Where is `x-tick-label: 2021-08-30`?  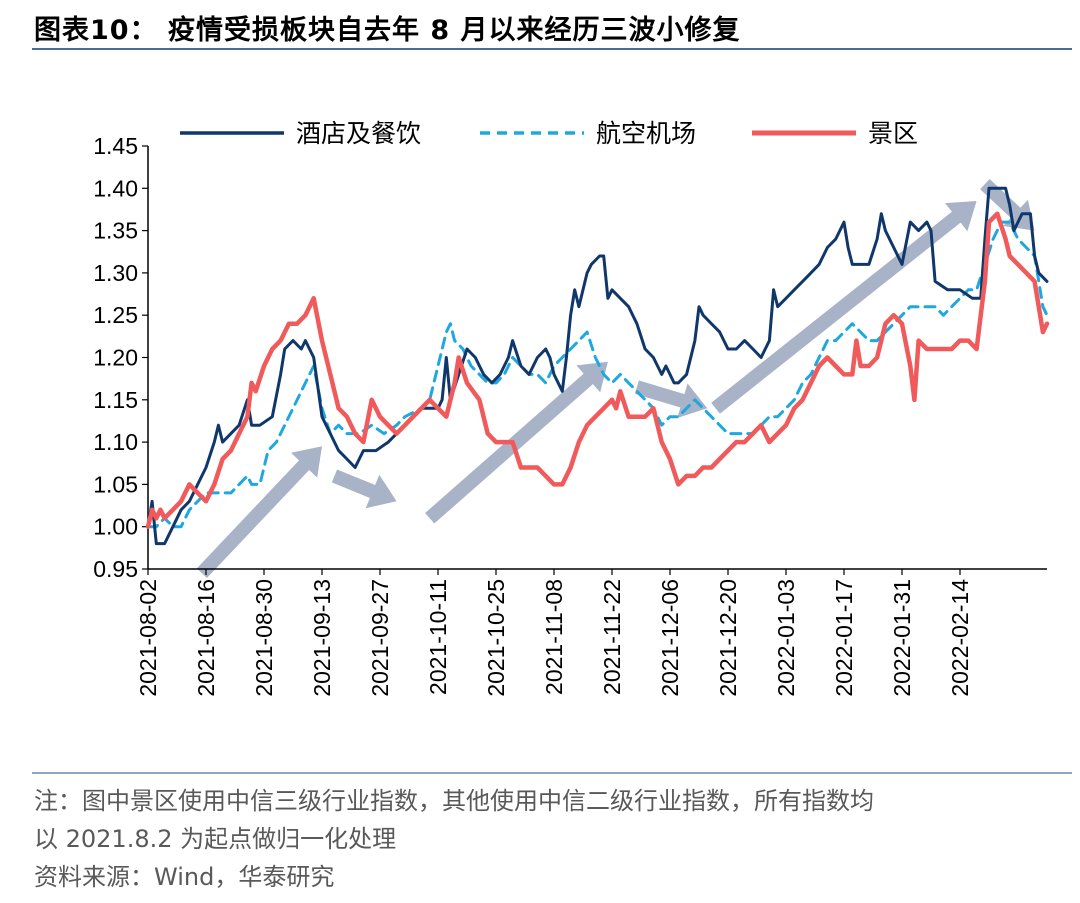 x-tick-label: 2021-08-30 is located at coordinates (264, 638).